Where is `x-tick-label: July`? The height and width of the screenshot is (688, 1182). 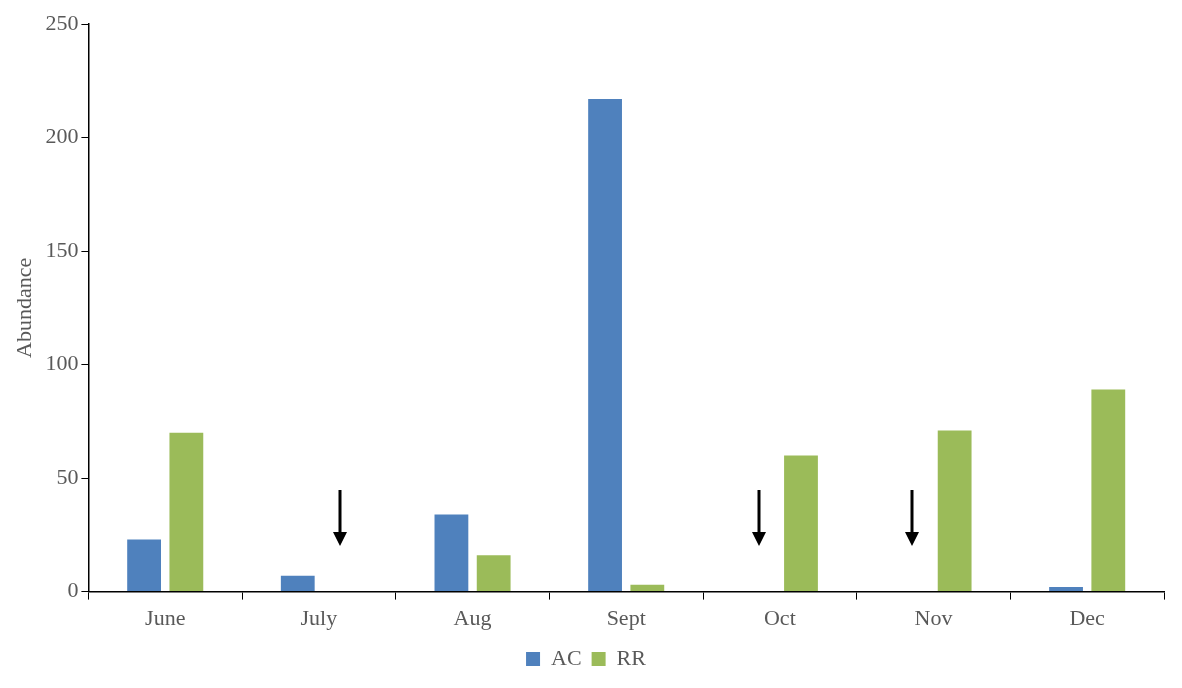
x-tick-label: July is located at coordinates (319, 617).